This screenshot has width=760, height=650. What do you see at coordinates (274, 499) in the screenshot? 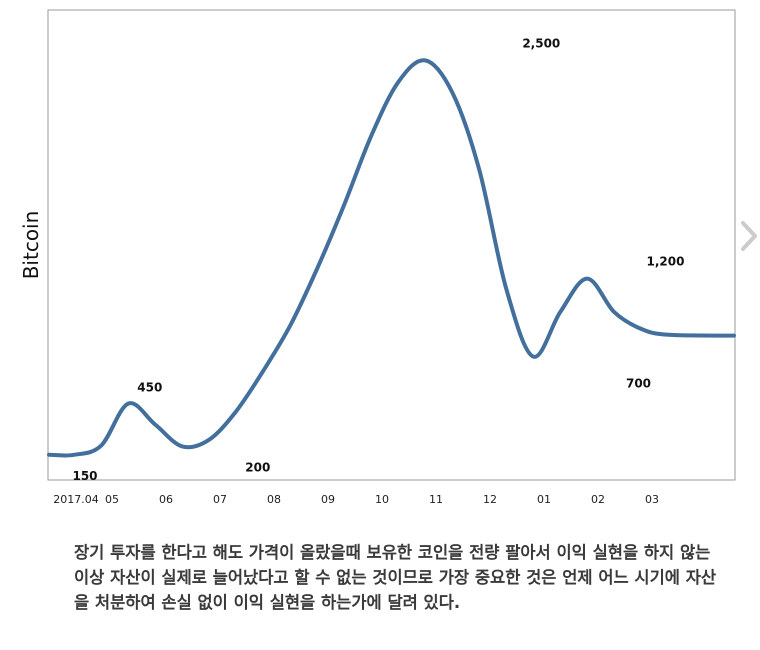
I see `x-tick-label: 08` at bounding box center [274, 499].